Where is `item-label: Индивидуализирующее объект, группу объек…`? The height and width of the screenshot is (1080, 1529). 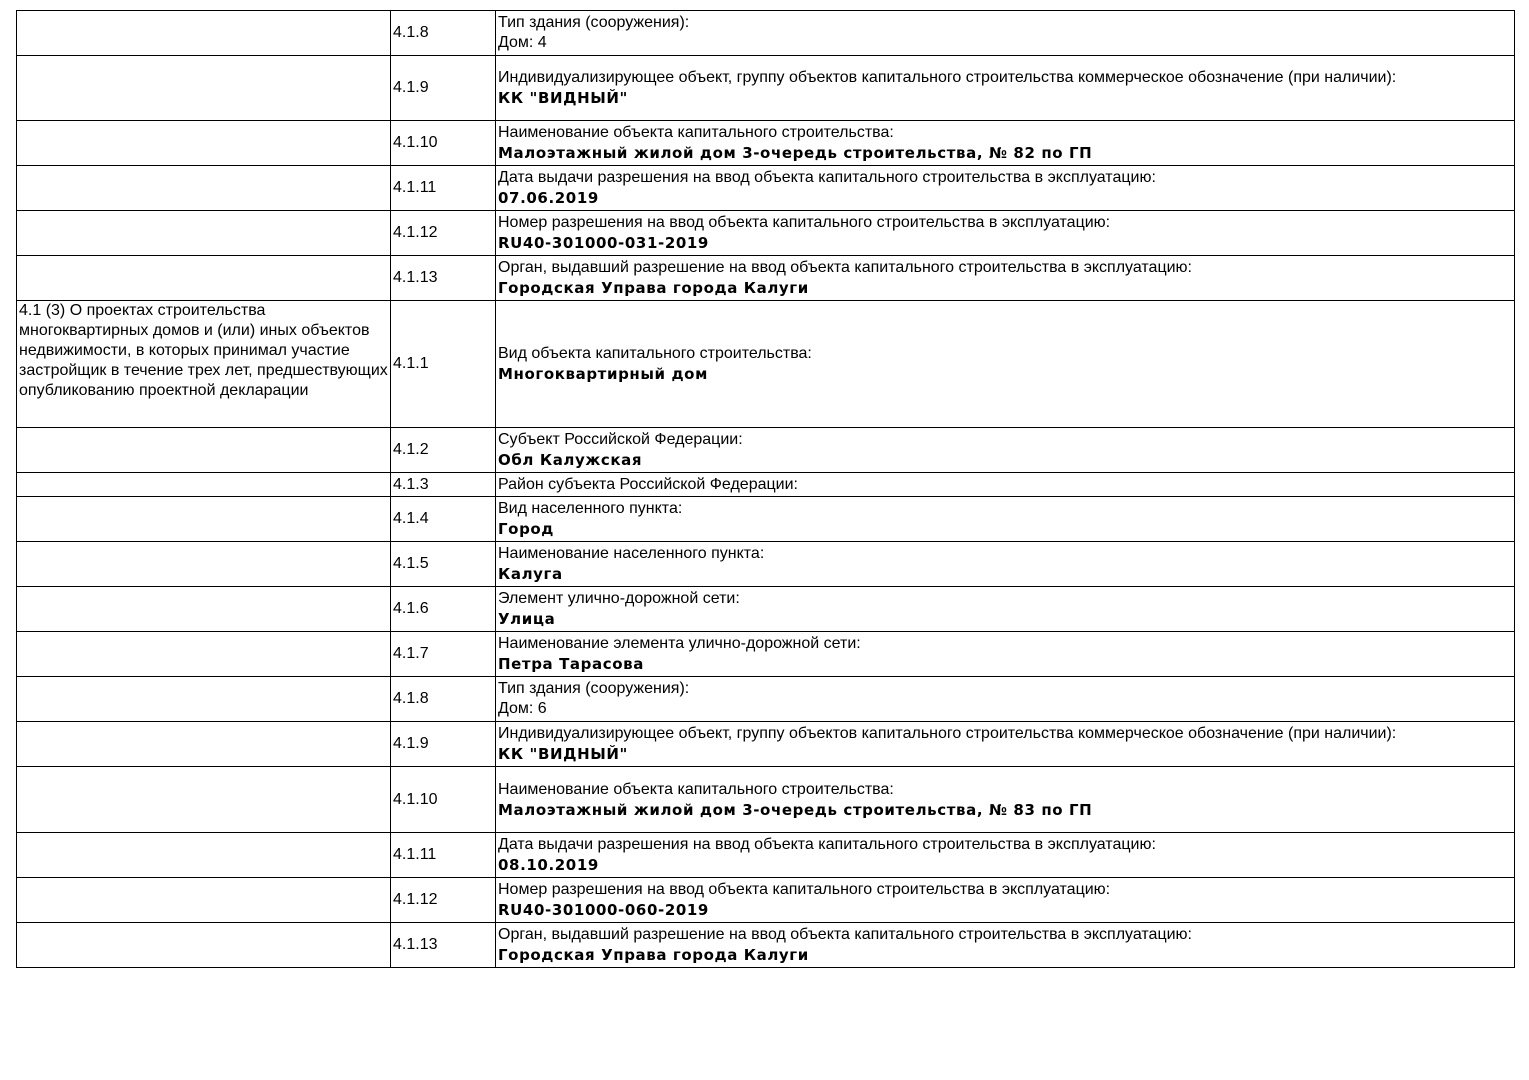 item-label: Индивидуализирующее объект, группу объек… is located at coordinates (947, 77).